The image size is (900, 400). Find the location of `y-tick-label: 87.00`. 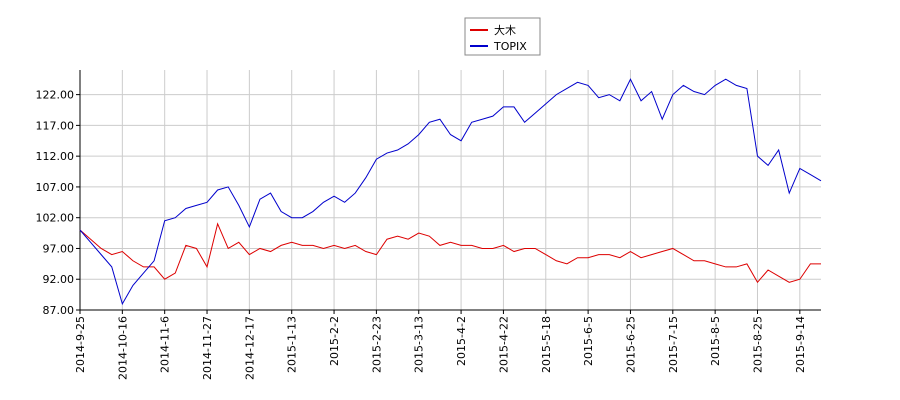

y-tick-label: 87.00 is located at coordinates (59, 310).